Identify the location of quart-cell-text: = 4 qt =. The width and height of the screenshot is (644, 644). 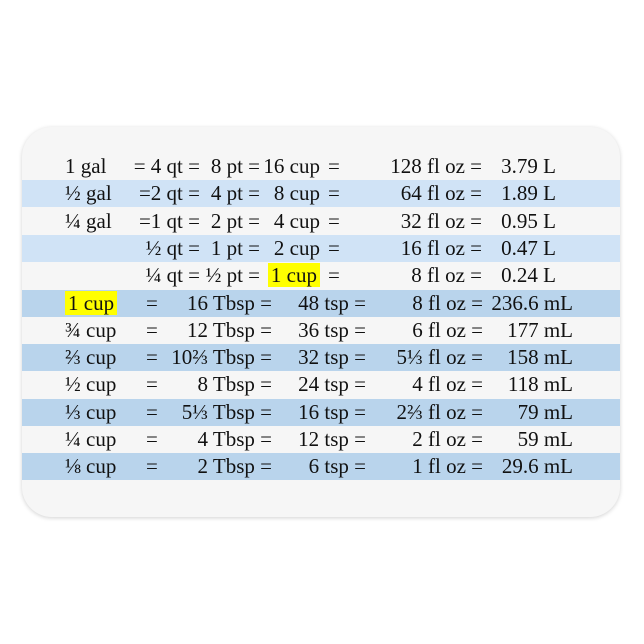
(166, 166).